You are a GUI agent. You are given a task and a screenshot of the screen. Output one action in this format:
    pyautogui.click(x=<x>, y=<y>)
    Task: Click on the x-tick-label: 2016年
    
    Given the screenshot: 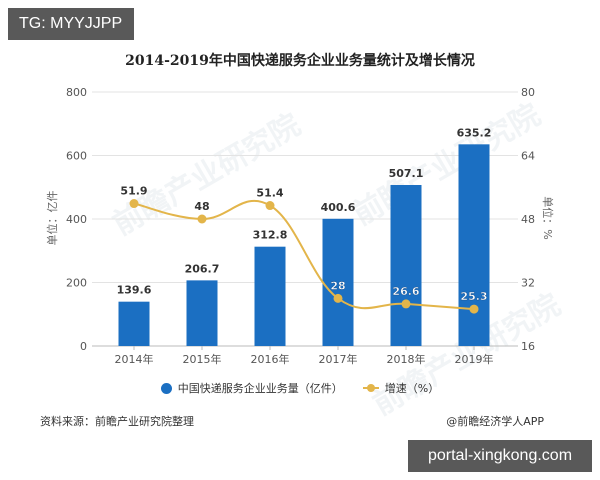 What is the action you would take?
    pyautogui.click(x=270, y=359)
    